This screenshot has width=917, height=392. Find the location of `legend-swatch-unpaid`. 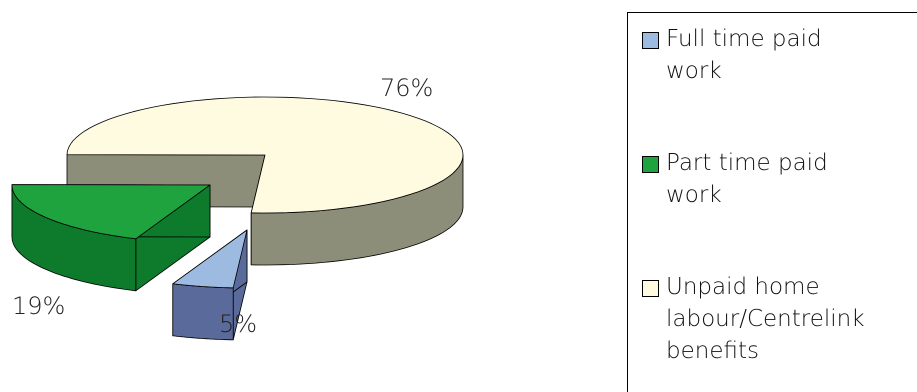

legend-swatch-unpaid is located at coordinates (650, 288).